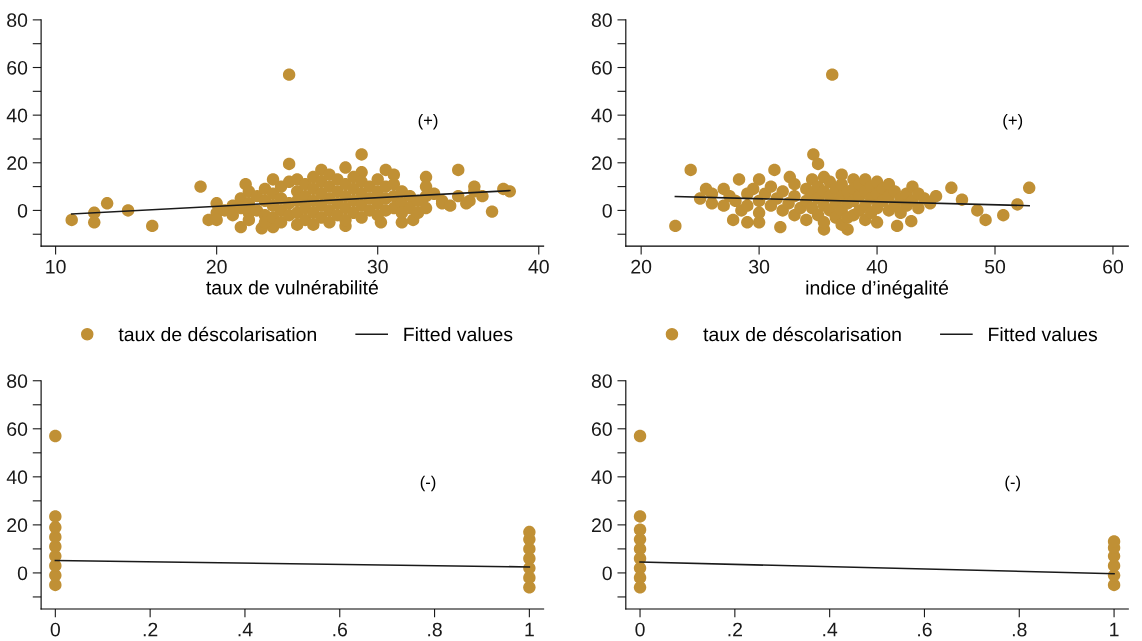 This screenshot has height=641, width=1142. I want to click on x-tick-label: 50, so click(995, 266).